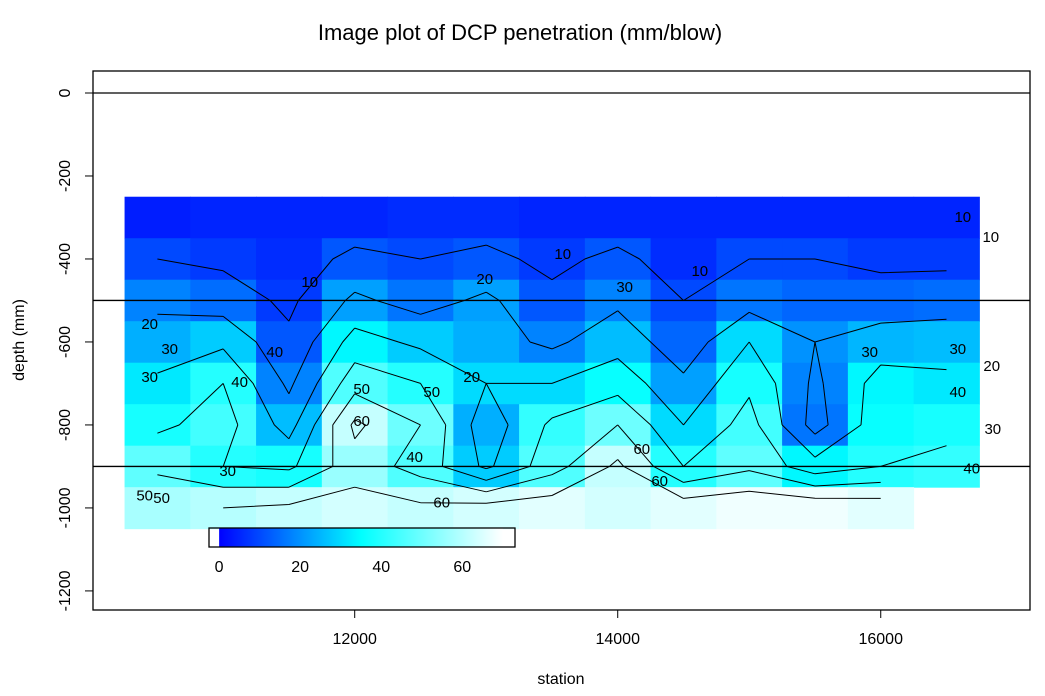  What do you see at coordinates (462, 567) in the screenshot?
I see `colorbar-tick-label: 60` at bounding box center [462, 567].